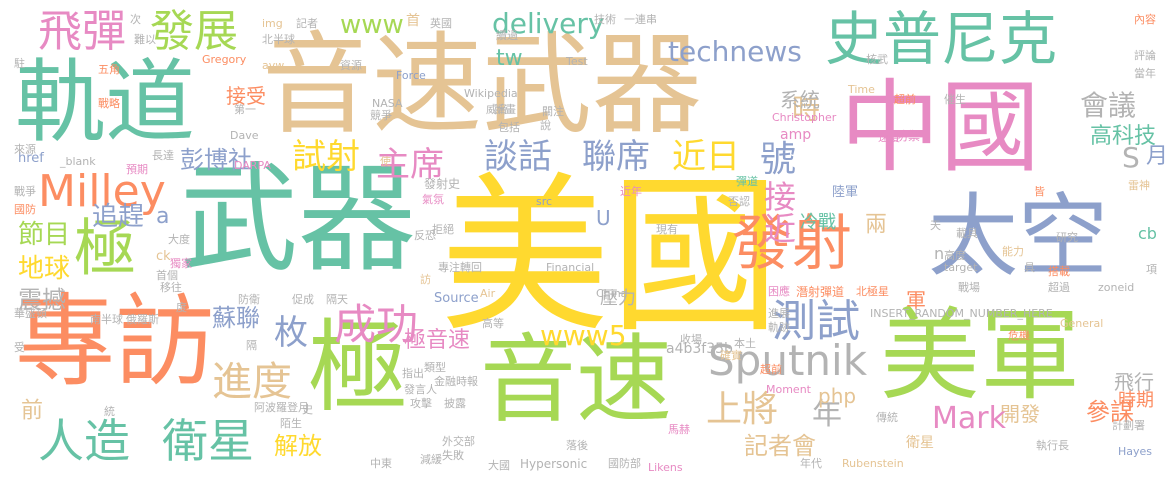 The image size is (1175, 482). What do you see at coordinates (431, 459) in the screenshot?
I see `cloud-word: 減緩` at bounding box center [431, 459].